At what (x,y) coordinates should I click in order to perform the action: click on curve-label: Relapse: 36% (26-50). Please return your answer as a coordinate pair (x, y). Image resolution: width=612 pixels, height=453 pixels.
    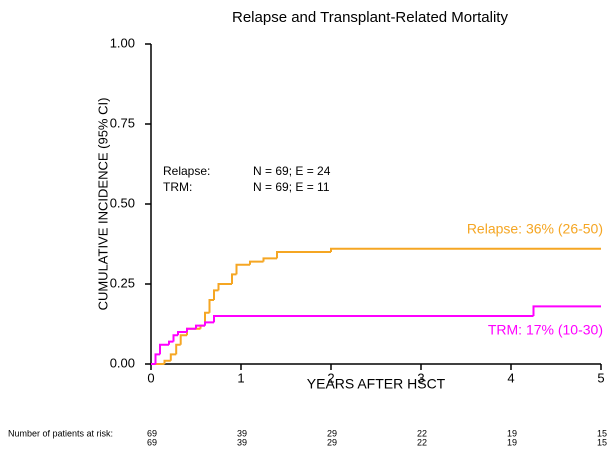
    Looking at the image, I should click on (535, 229).